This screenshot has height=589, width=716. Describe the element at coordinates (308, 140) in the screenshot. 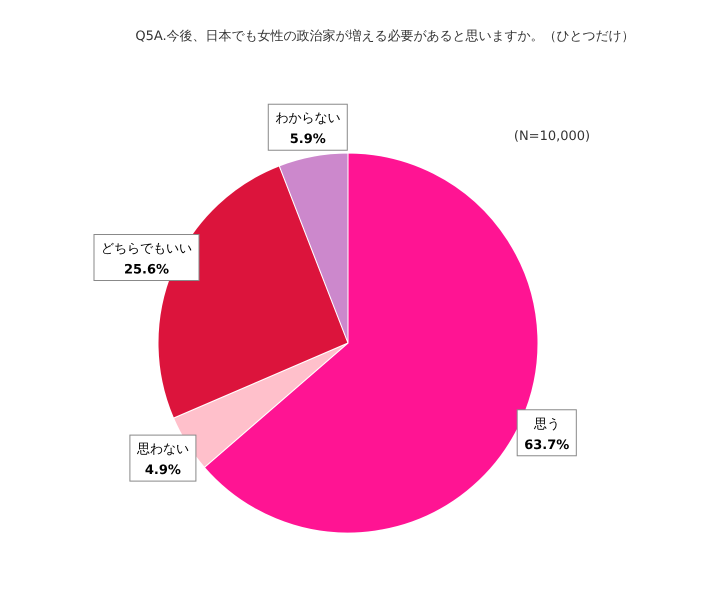

I see `data-label: 5.9%` at that location.